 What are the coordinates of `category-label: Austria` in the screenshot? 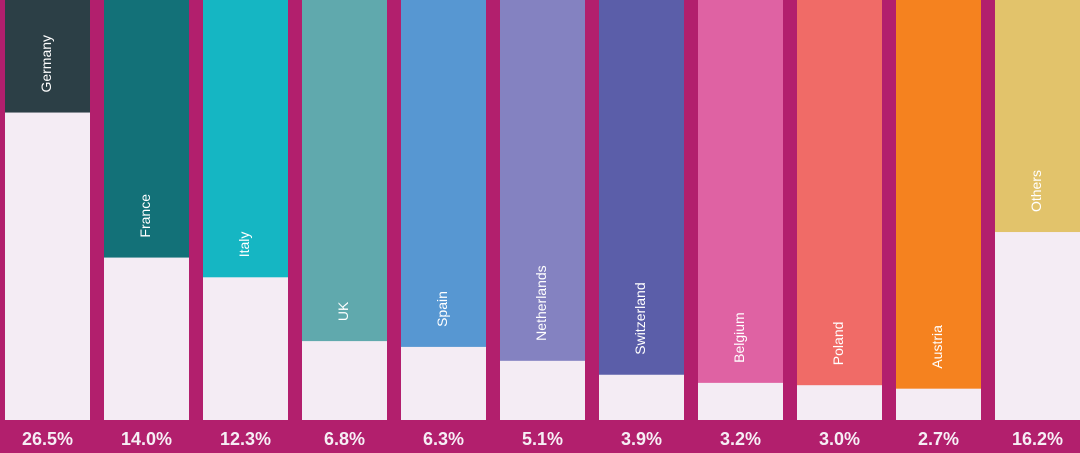 It's located at (937, 347).